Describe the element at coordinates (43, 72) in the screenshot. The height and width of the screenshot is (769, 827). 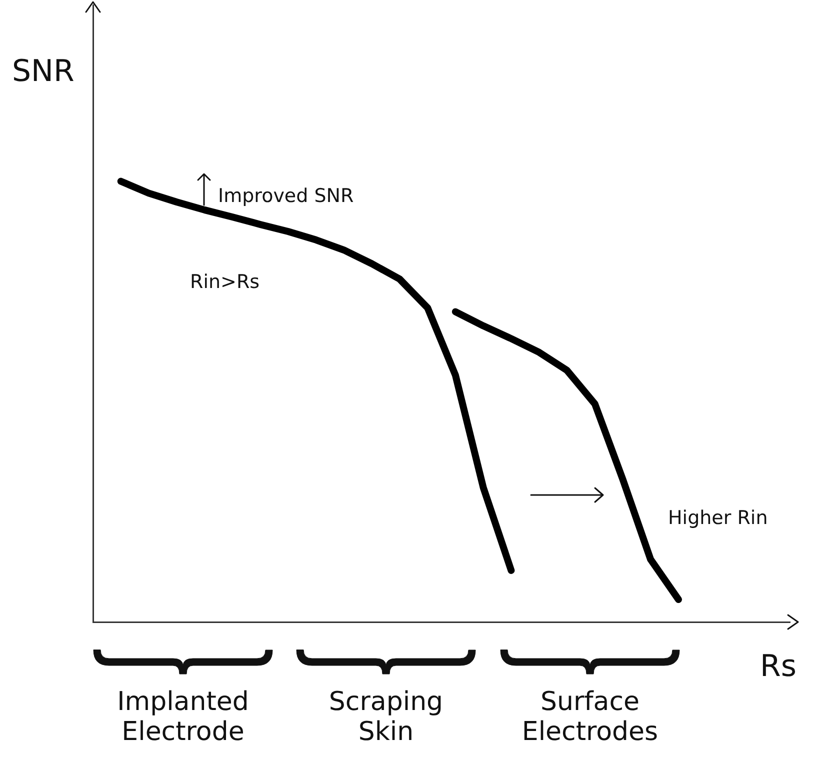
I see `y-axis-title: SNR` at that location.